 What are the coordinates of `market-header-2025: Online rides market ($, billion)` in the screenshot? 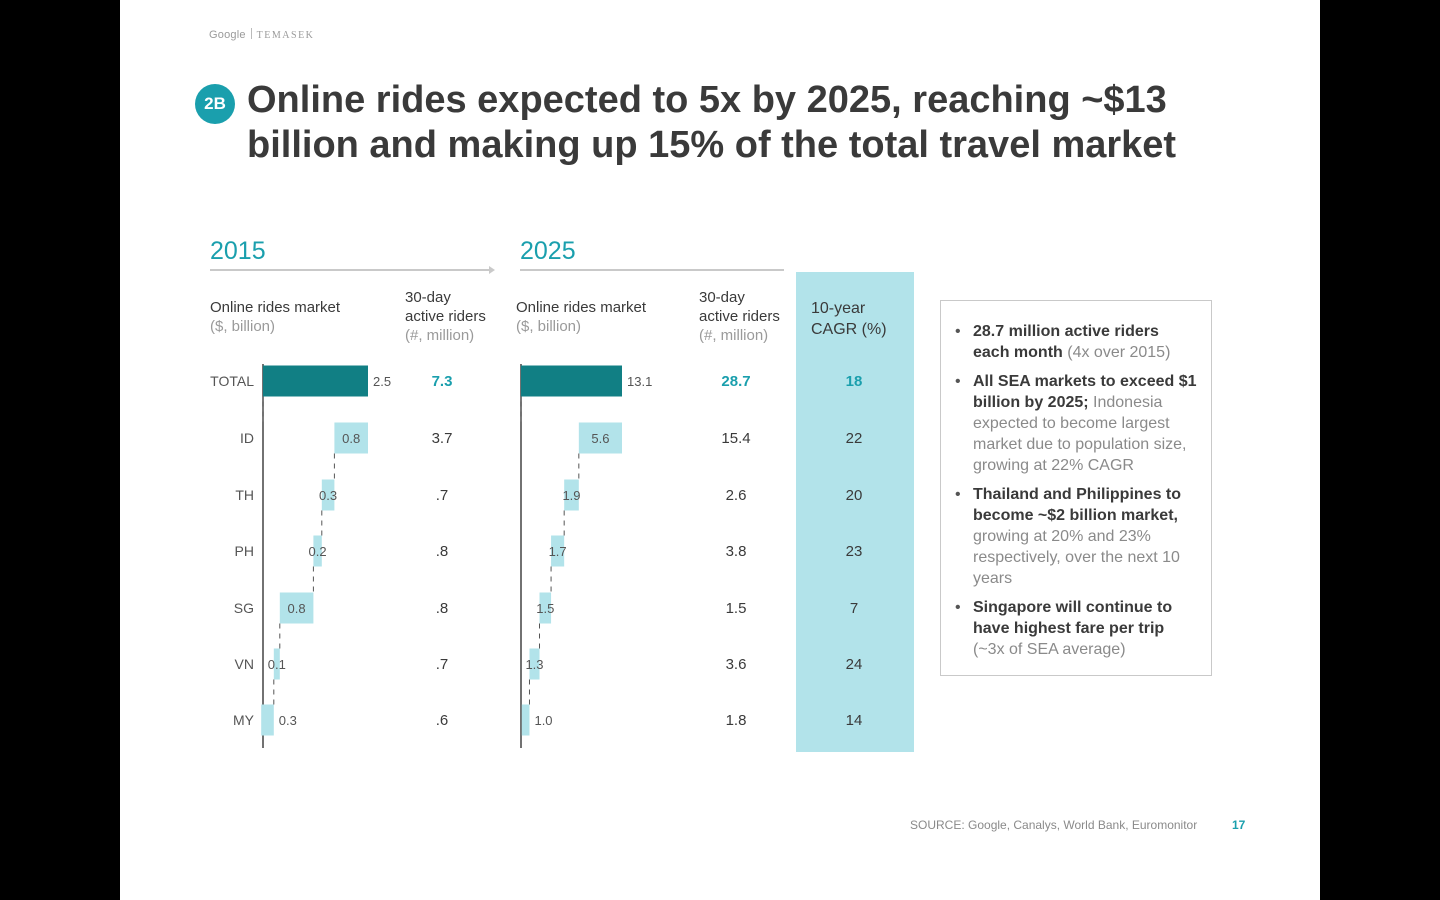 It's located at (581, 317).